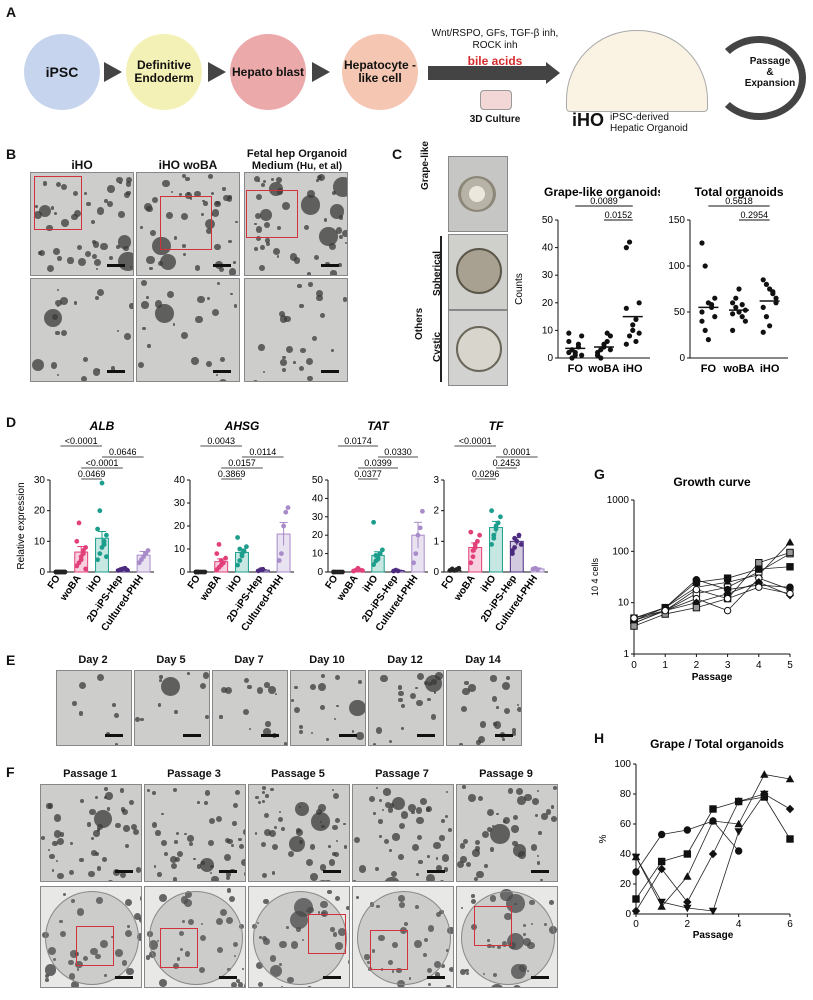 The width and height of the screenshot is (813, 1000). I want to click on series-line, so click(700, 852).